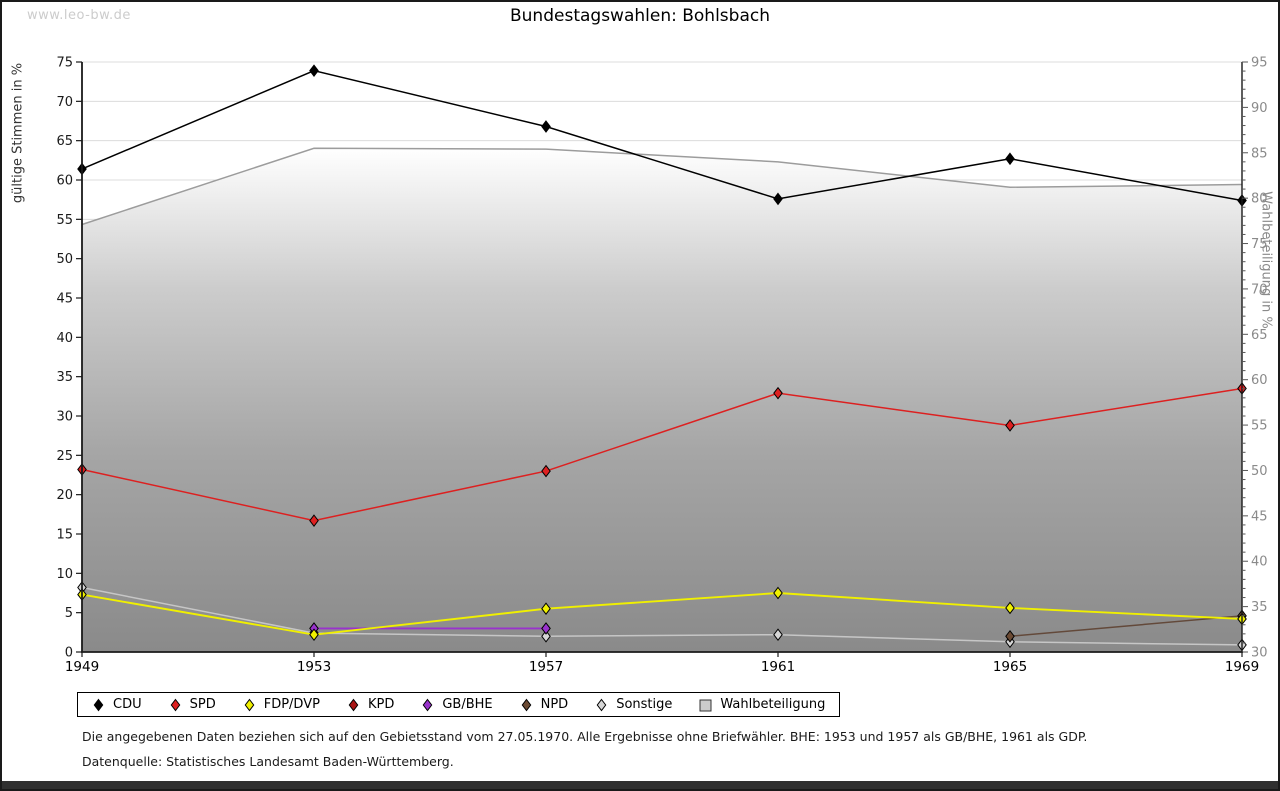 The height and width of the screenshot is (791, 1280). Describe the element at coordinates (202, 704) in the screenshot. I see `legend-label: SPD` at that location.